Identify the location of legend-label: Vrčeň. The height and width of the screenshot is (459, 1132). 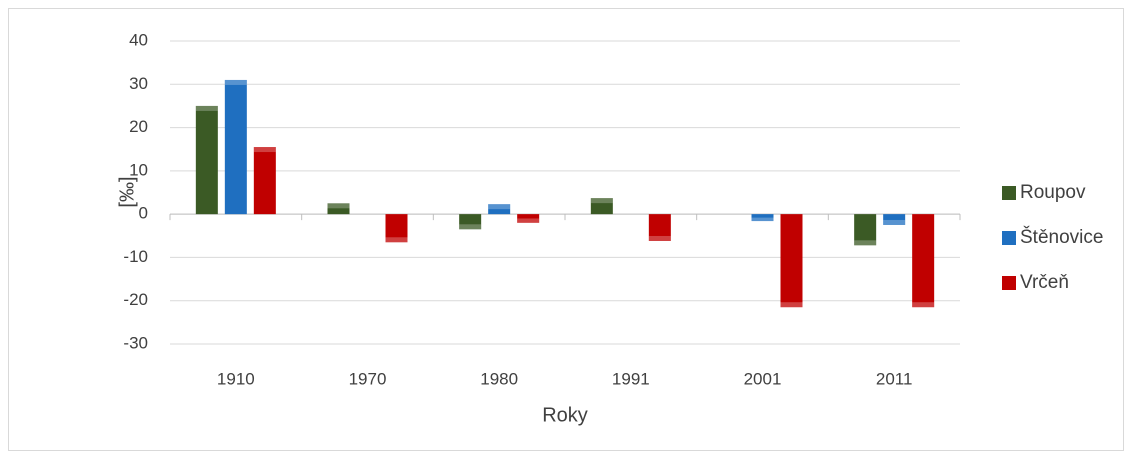
(1044, 282).